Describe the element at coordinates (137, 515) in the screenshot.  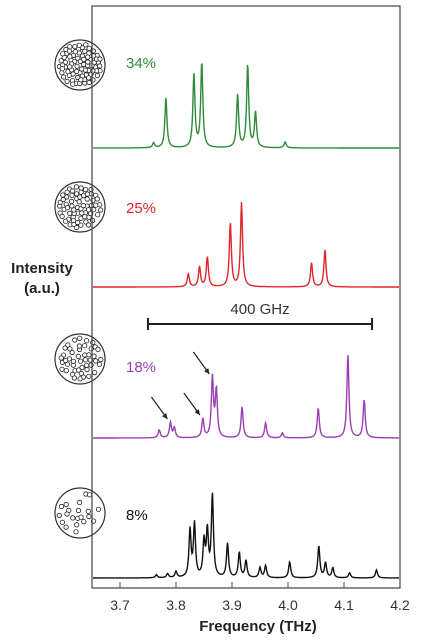
I see `density-label: 8%` at that location.